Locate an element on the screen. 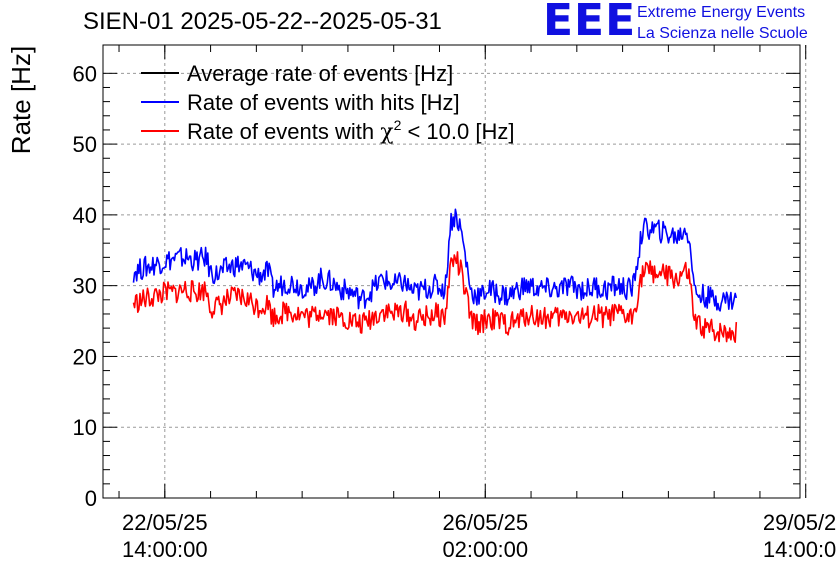 The height and width of the screenshot is (572, 836). y-tick-label: 10 is located at coordinates (85, 427).